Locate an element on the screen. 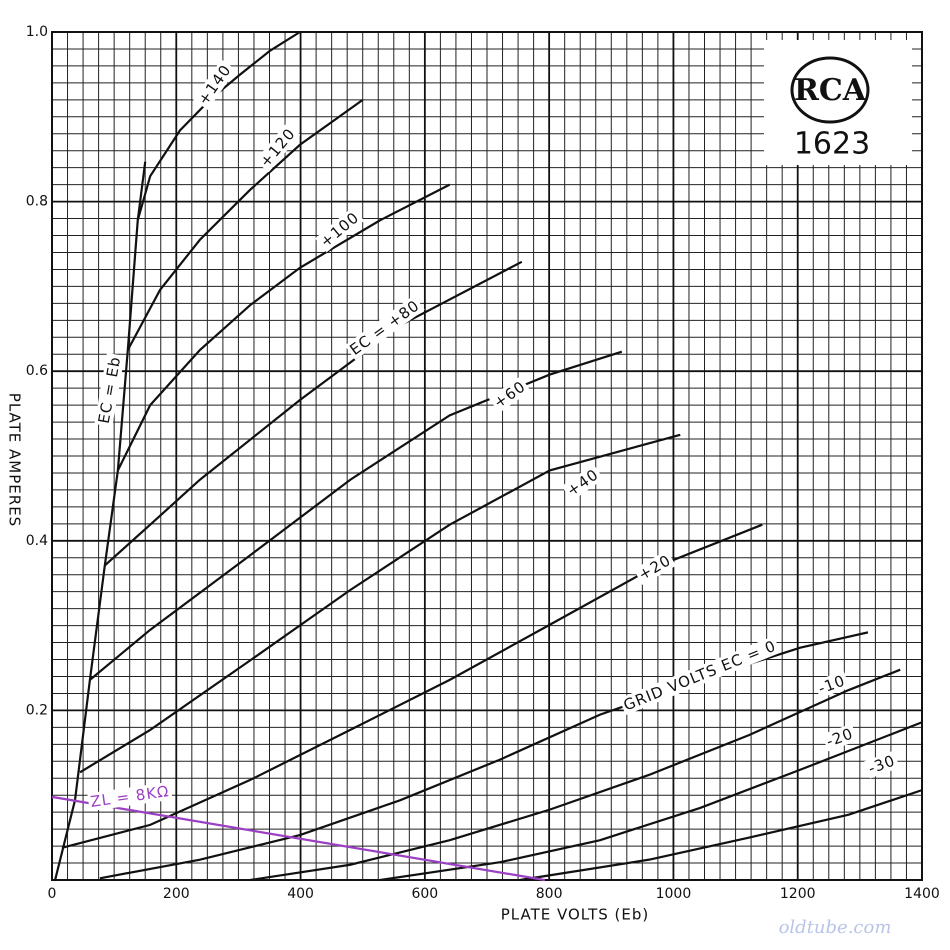  y-tick-label: 0.6 is located at coordinates (37, 371).